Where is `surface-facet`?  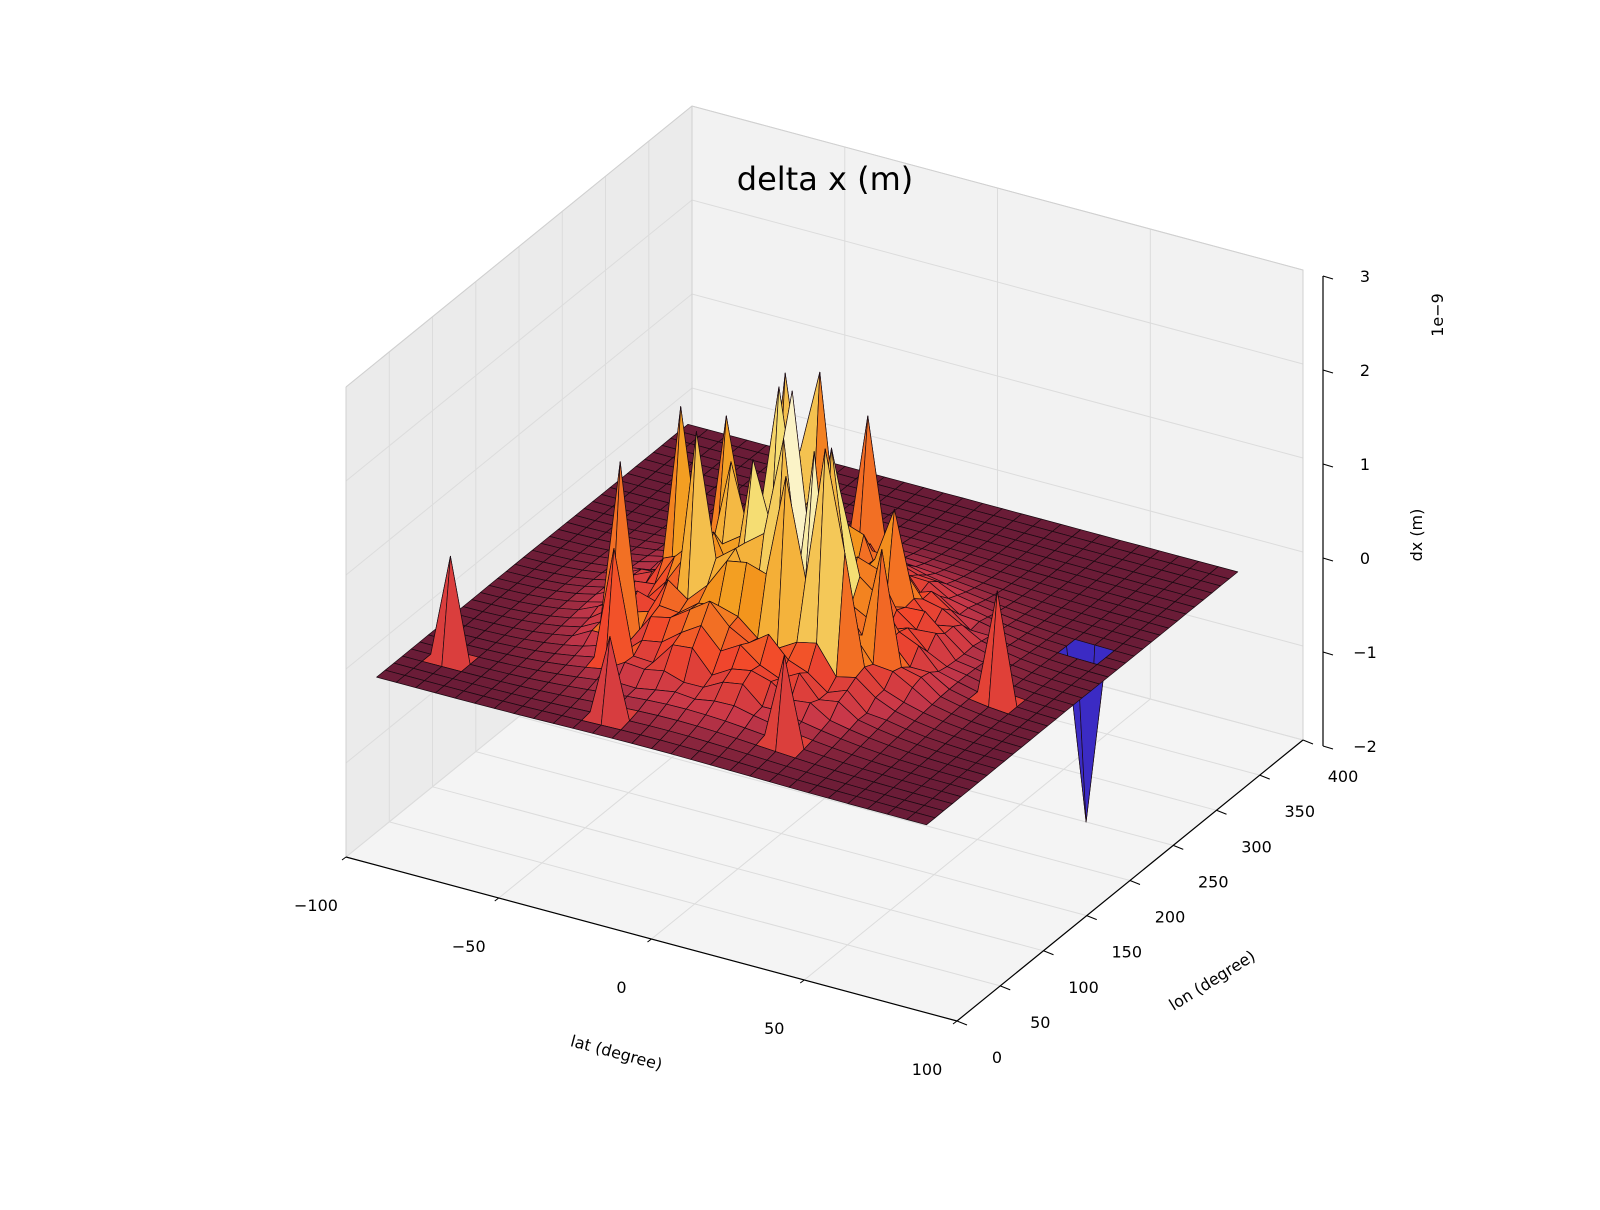
surface-facet is located at coordinates (921, 819).